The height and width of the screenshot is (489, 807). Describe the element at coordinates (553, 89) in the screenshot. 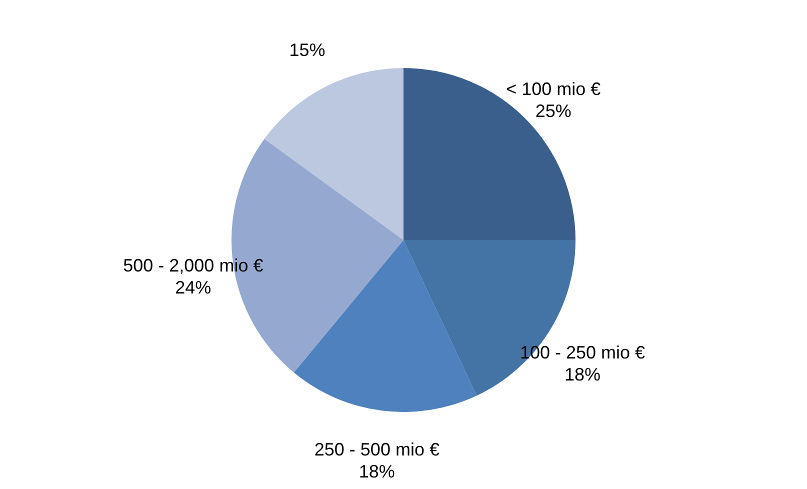

I see `slice-label: < 100 mio €` at that location.